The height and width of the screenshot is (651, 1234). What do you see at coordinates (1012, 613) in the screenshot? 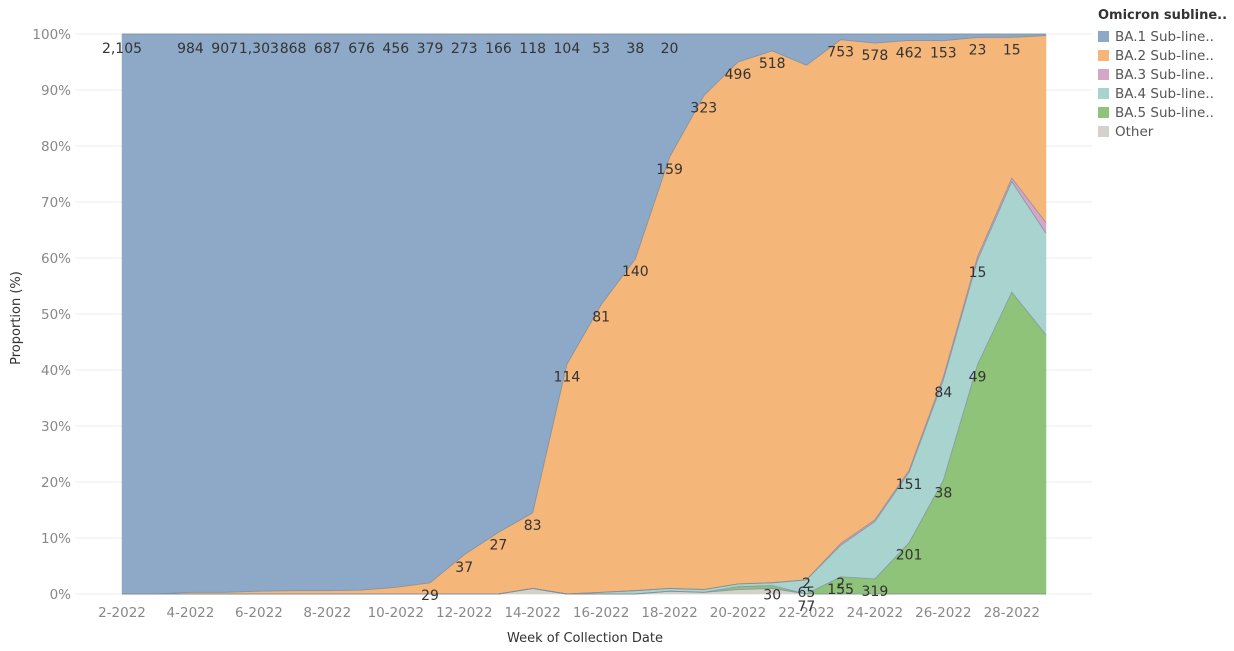
I see `x-tick-label: 28-2022` at bounding box center [1012, 613].